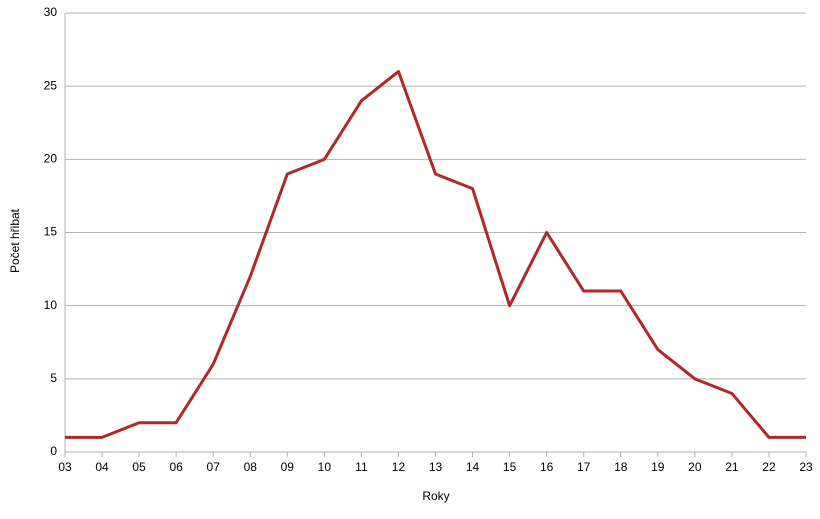 This screenshot has height=519, width=820. What do you see at coordinates (53, 378) in the screenshot?
I see `y-tick-label: 5` at bounding box center [53, 378].